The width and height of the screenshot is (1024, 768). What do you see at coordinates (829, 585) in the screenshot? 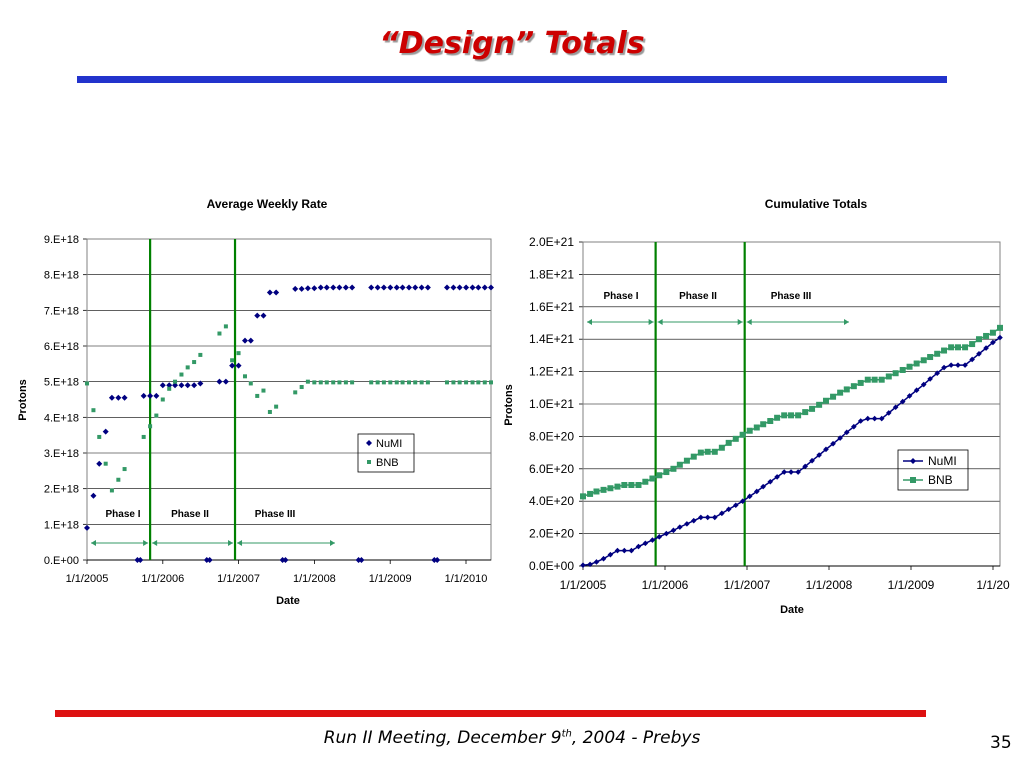
I see `right-x-tick-label: 1/1/2008` at bounding box center [829, 585].